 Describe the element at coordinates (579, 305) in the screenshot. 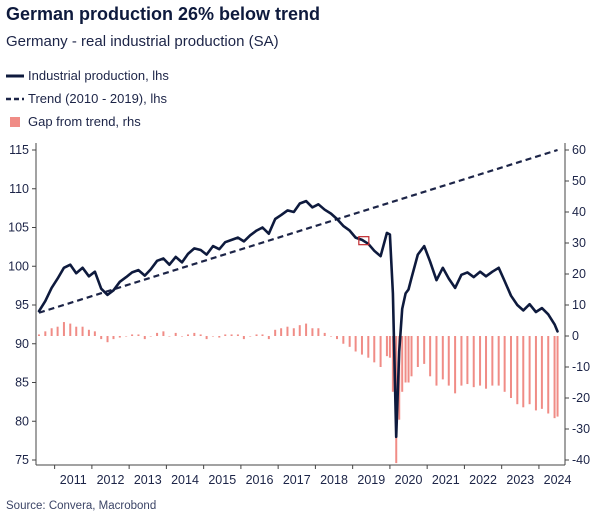

I see `y-right-tick-label: 10` at that location.